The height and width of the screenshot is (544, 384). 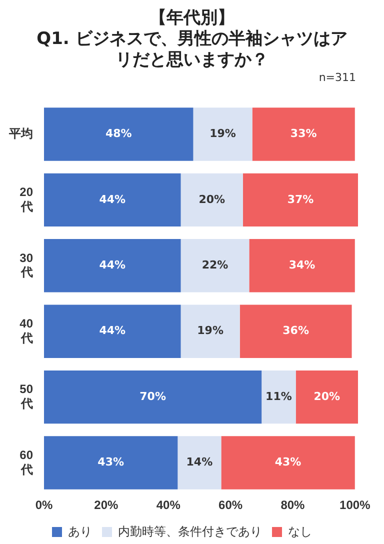 What do you see at coordinates (27, 462) in the screenshot?
I see `y-tick-label: 60代` at bounding box center [27, 462].